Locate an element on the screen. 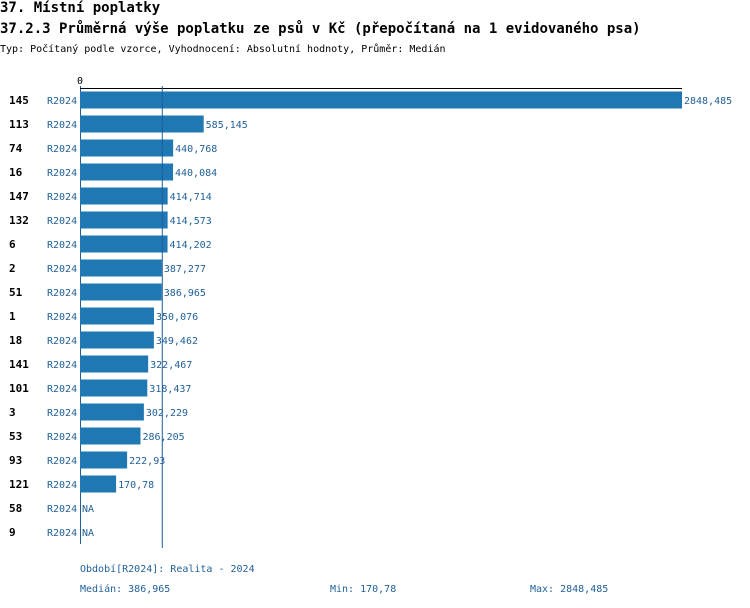 The height and width of the screenshot is (608, 750). x-tick-label: 0 is located at coordinates (80, 81).